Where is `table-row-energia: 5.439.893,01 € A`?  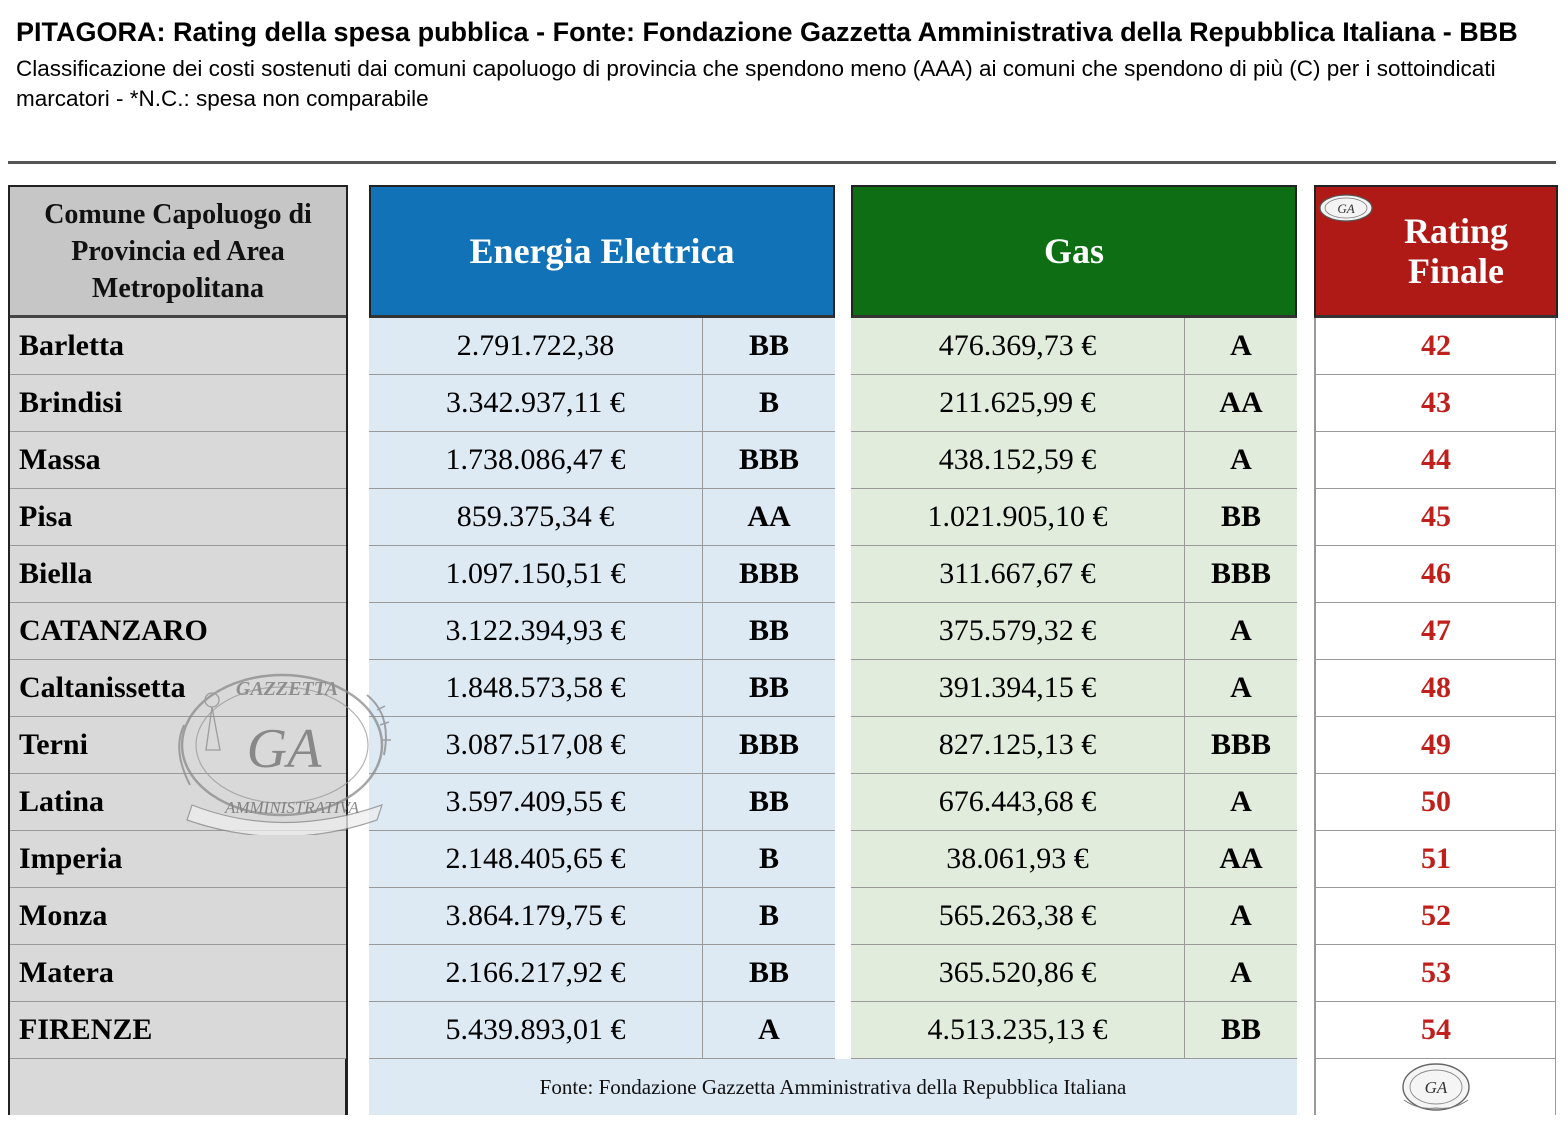
table-row-energia: 5.439.893,01 € A is located at coordinates (602, 1030).